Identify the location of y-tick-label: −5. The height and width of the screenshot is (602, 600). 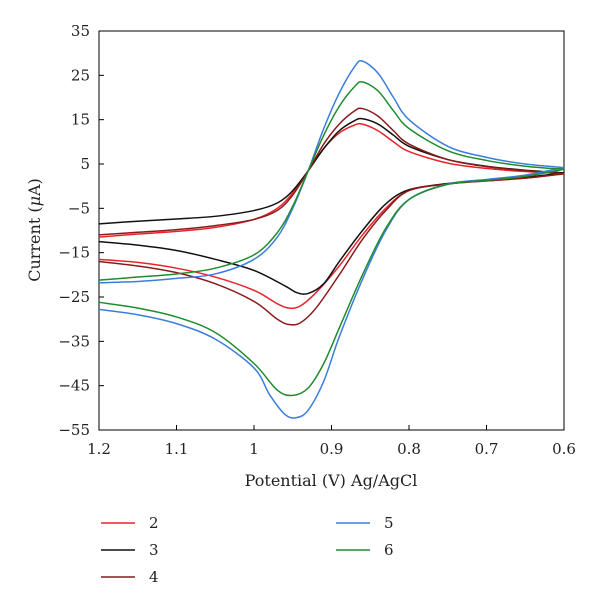
(79, 208).